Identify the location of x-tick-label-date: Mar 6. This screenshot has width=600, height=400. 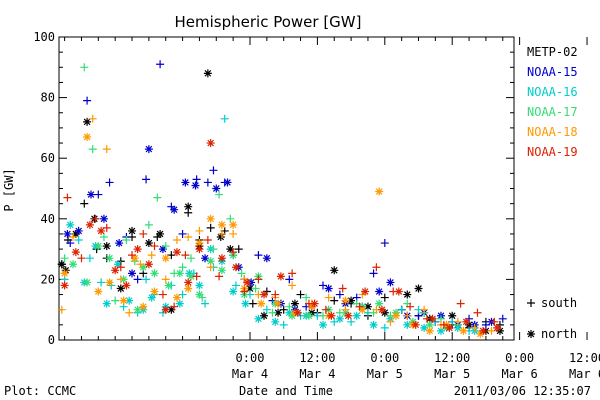
(520, 374).